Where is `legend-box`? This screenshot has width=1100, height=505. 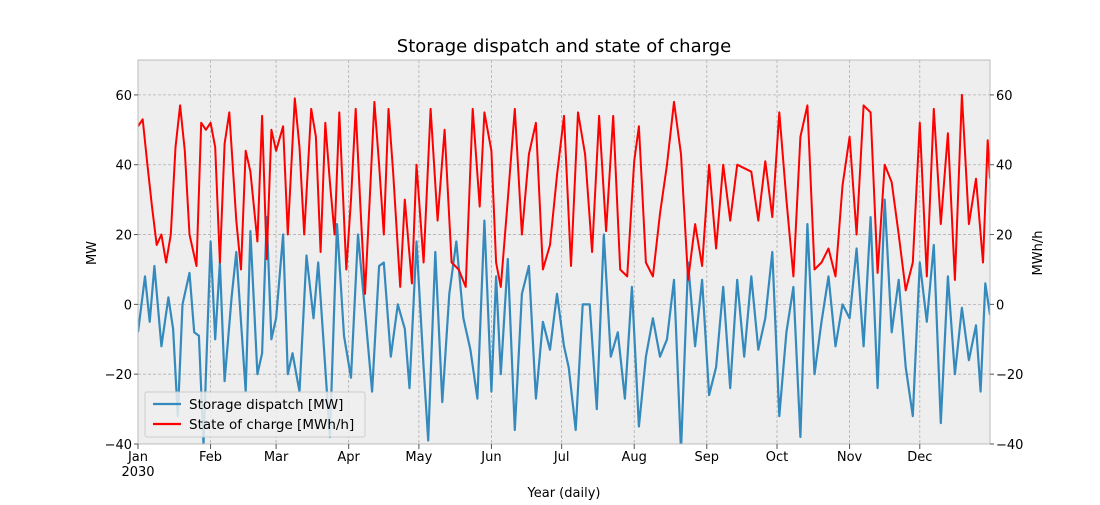 legend-box is located at coordinates (255, 414).